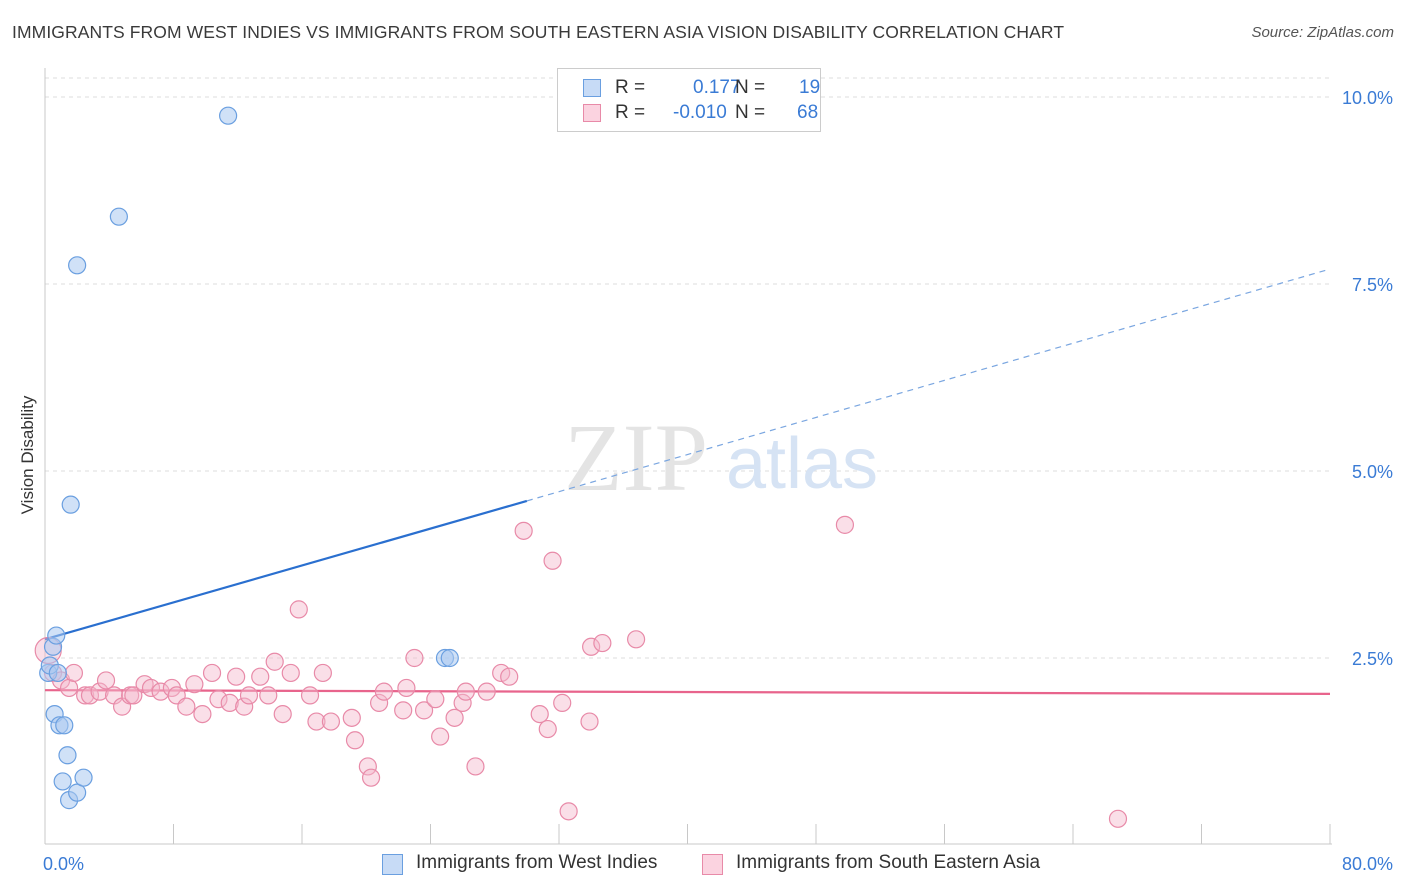 This screenshot has width=1406, height=892. I want to click on legend-label-west-indies: Immigrants from West Indies, so click(537, 862).